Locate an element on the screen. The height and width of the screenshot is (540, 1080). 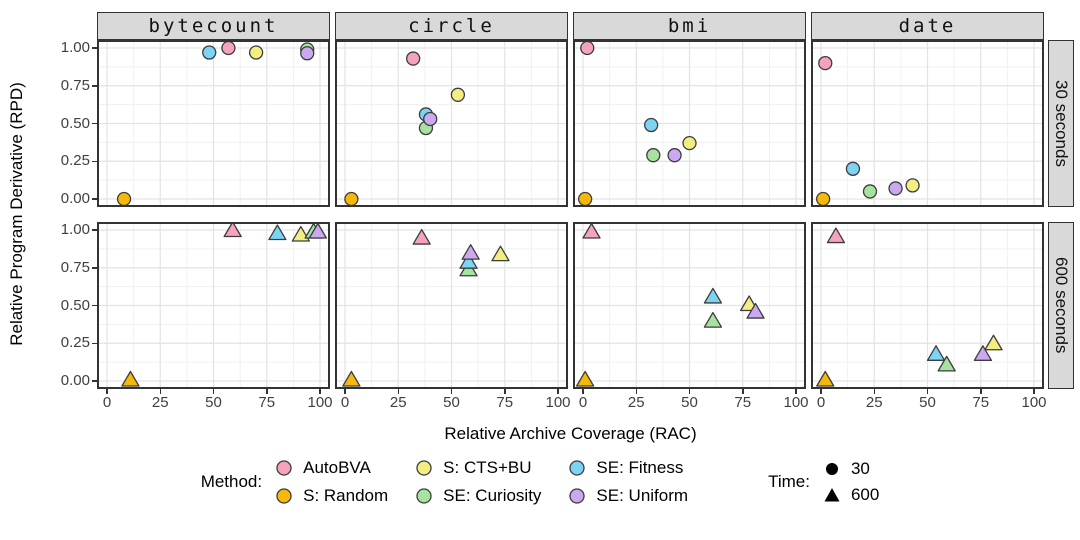
facet-strip-600-seconds: 600 seconds is located at coordinates (1061, 305).